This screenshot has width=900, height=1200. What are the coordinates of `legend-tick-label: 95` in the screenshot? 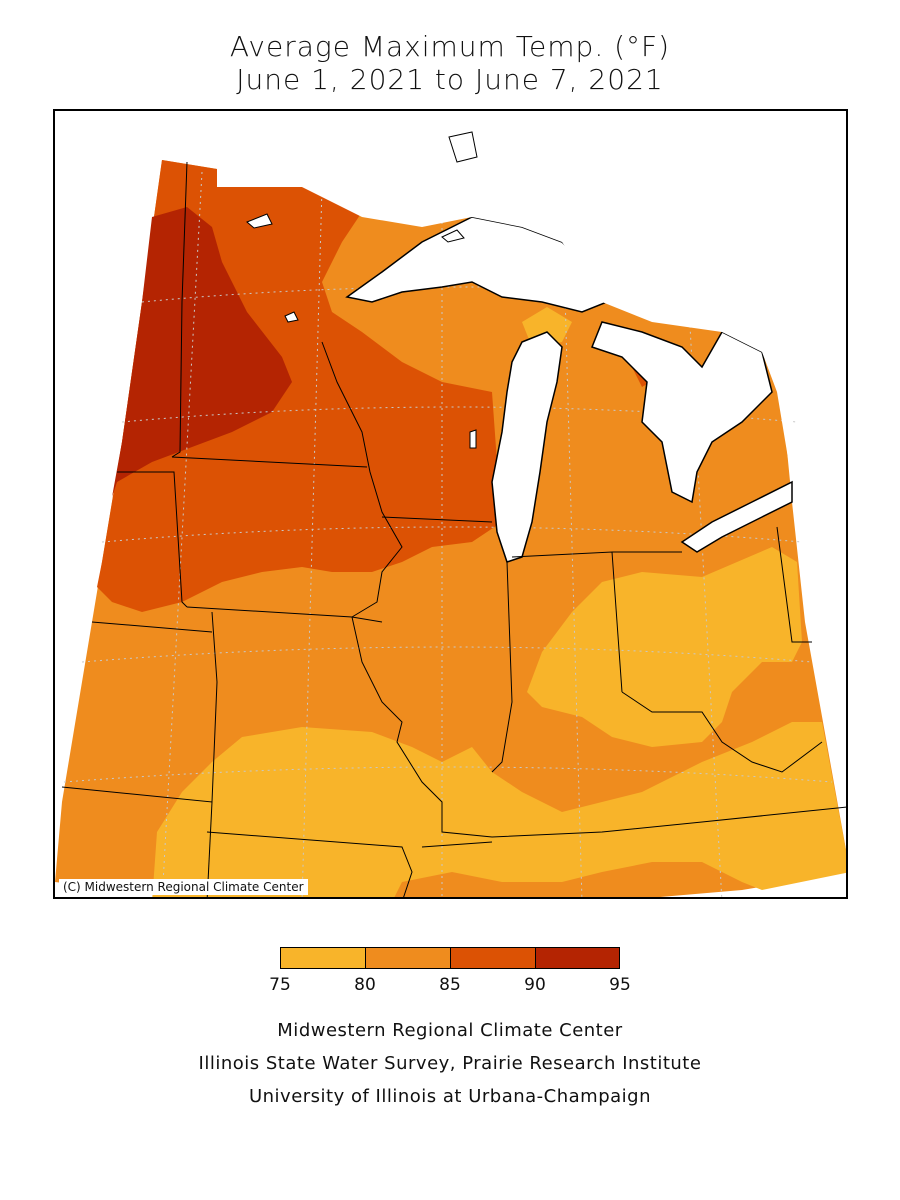 It's located at (620, 985).